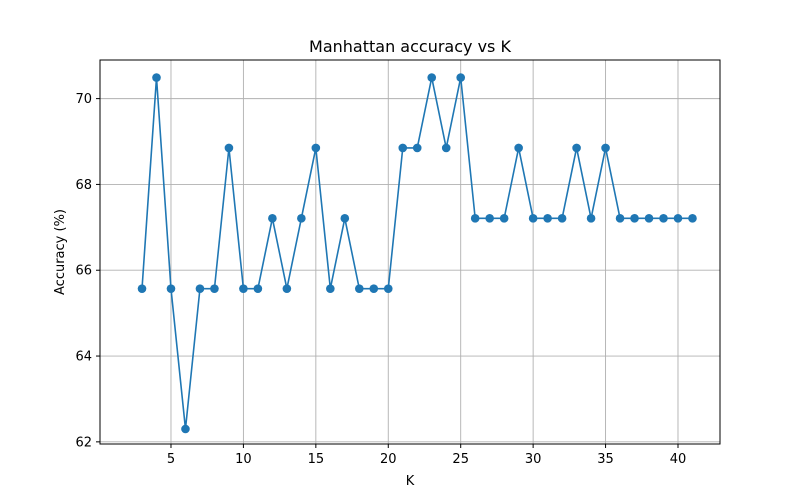 The width and height of the screenshot is (800, 500). I want to click on y-tick-label: 64, so click(83, 357).